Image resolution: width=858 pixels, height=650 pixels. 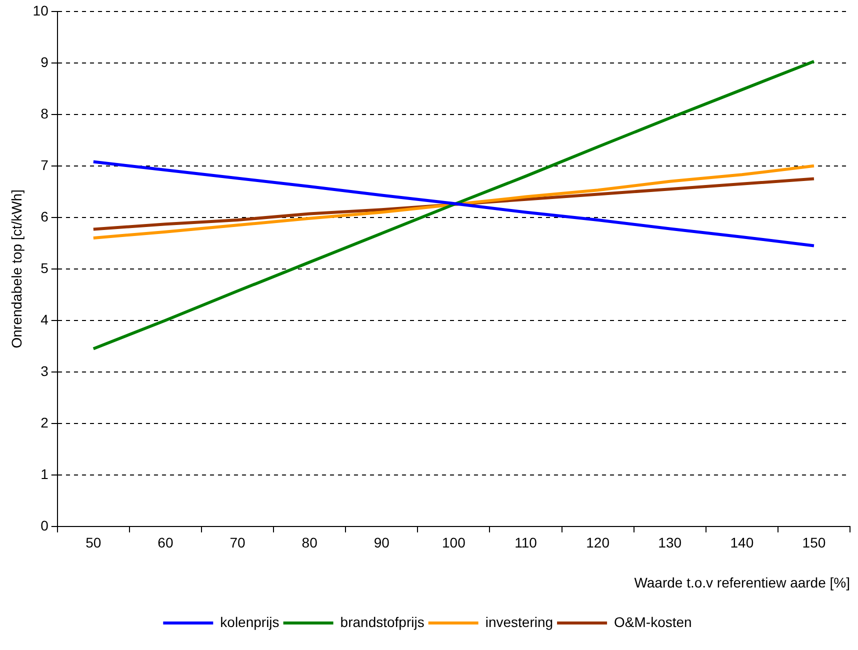 I want to click on x-tick-label: 70, so click(x=238, y=542).